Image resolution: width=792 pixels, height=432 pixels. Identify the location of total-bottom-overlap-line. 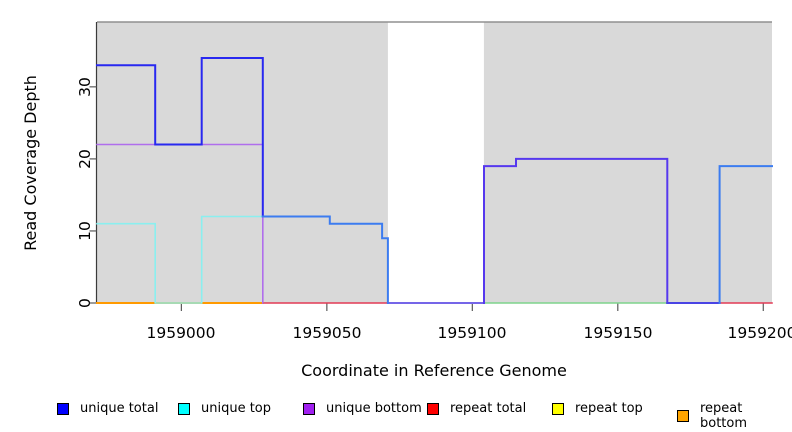
(576, 230).